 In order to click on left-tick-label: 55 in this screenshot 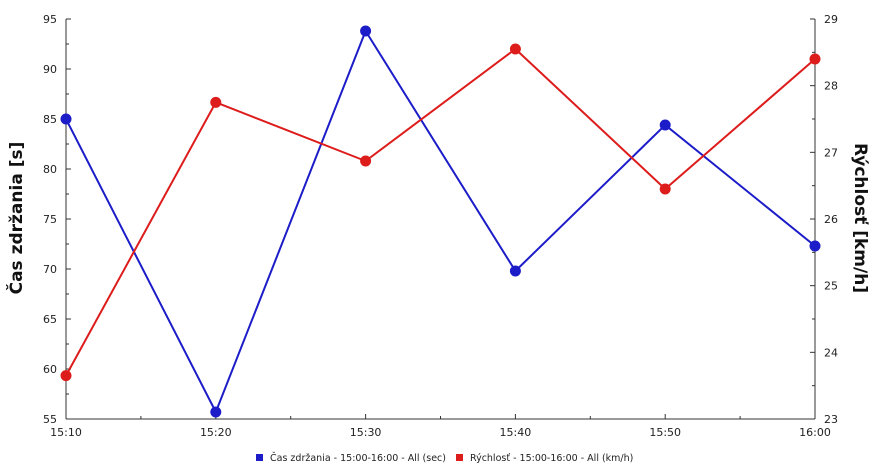, I will do `click(50, 419)`.